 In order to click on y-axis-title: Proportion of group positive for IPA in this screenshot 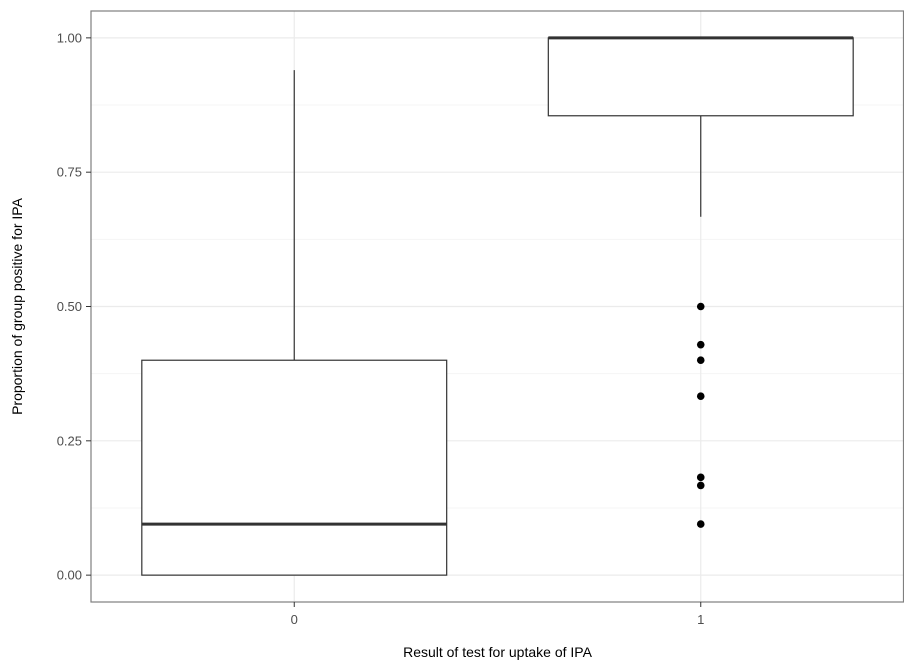, I will do `click(17, 306)`.